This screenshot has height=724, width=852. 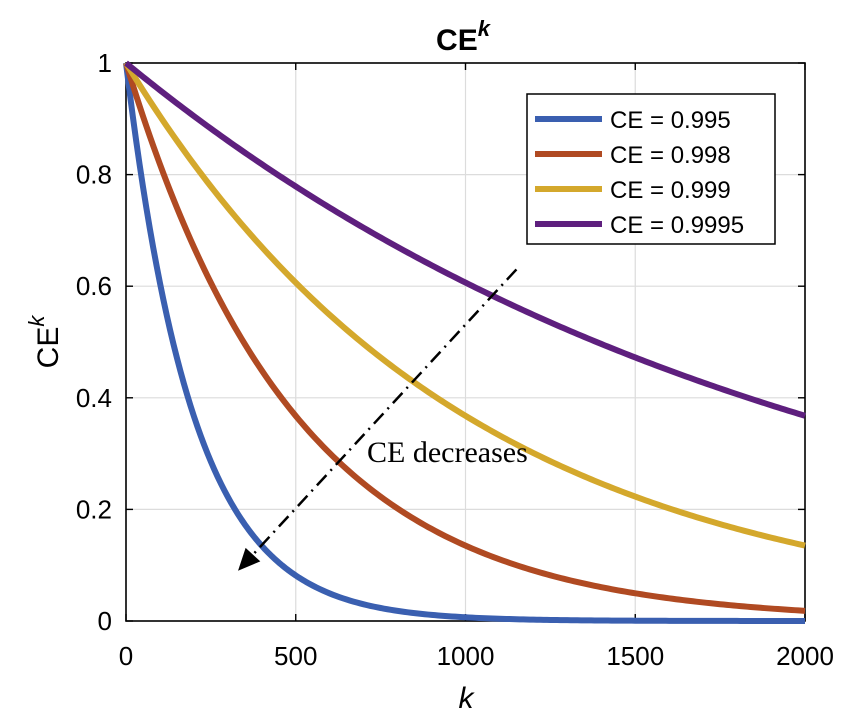 I want to click on y-axis-label-base: CE, so click(x=48, y=348).